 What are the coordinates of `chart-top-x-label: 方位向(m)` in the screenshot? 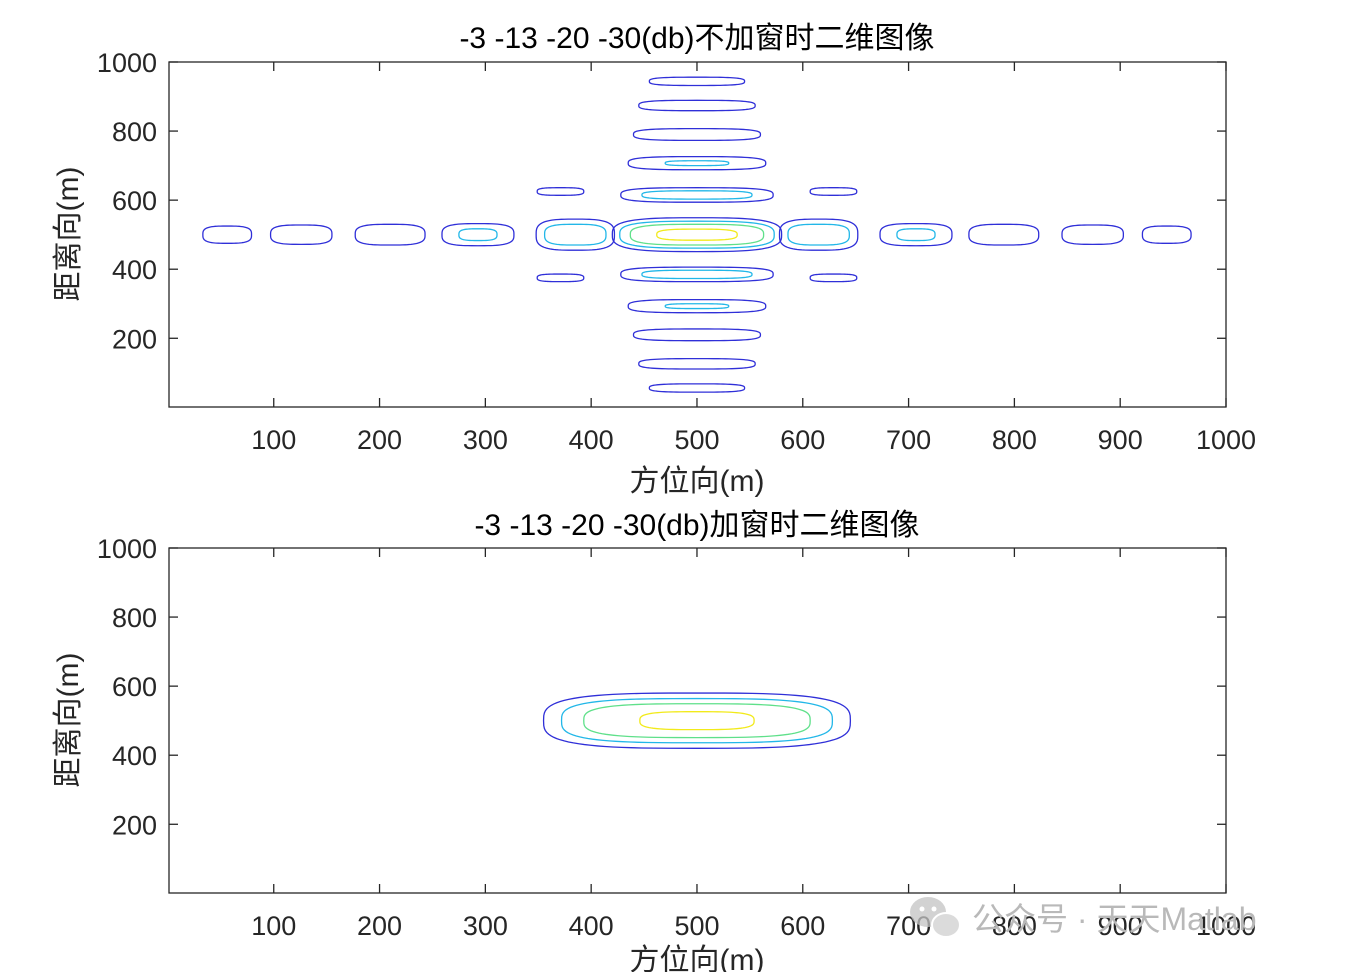 It's located at (697, 481).